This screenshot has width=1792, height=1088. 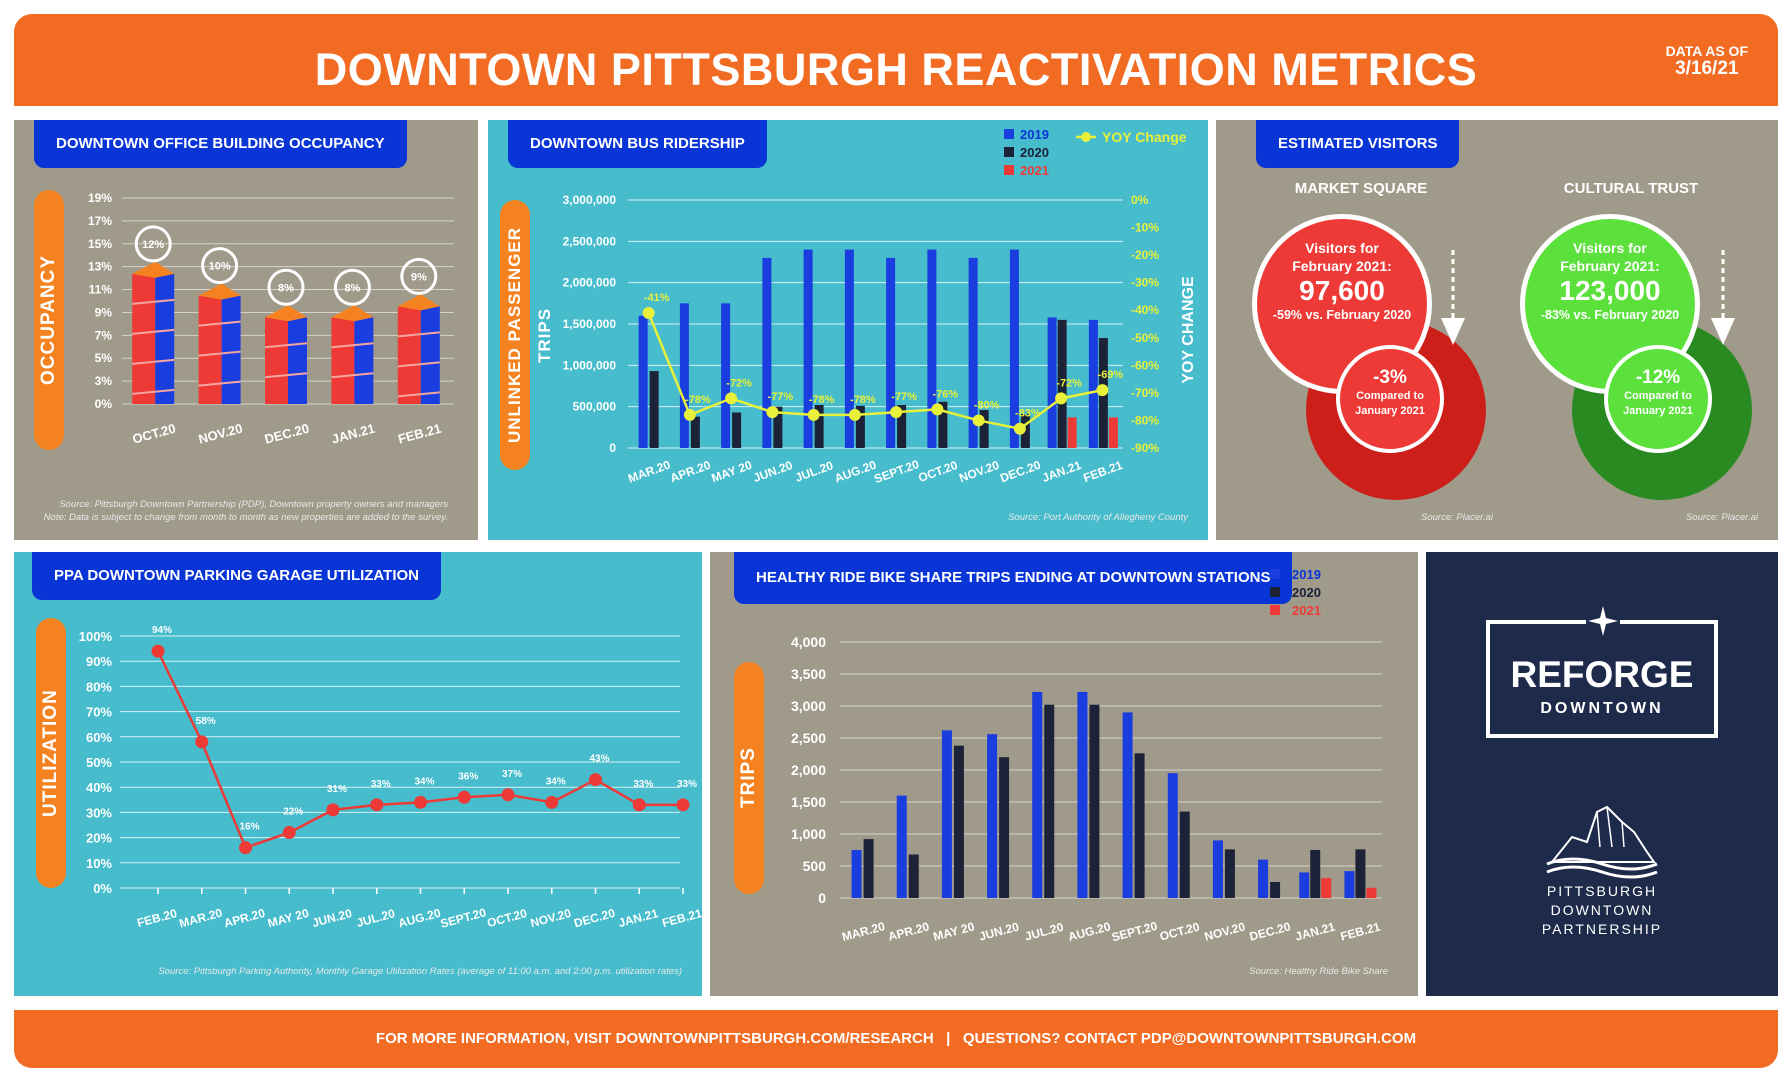 What do you see at coordinates (1706, 51) in the screenshot?
I see `data-as-of-label: DATA AS OF` at bounding box center [1706, 51].